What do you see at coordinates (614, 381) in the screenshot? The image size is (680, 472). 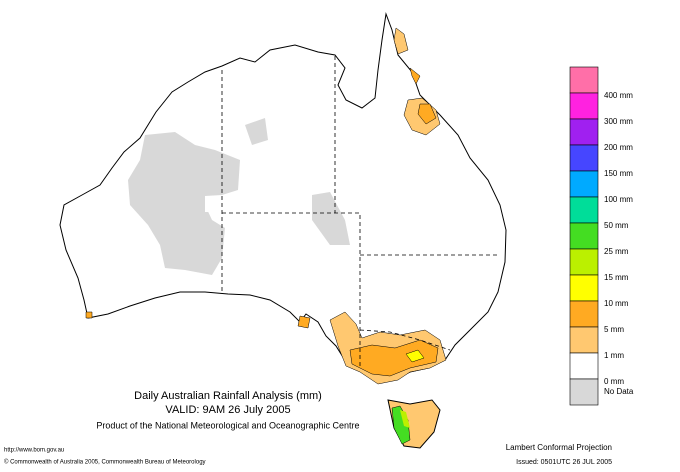 I see `legend-label: 0 mm` at bounding box center [614, 381].